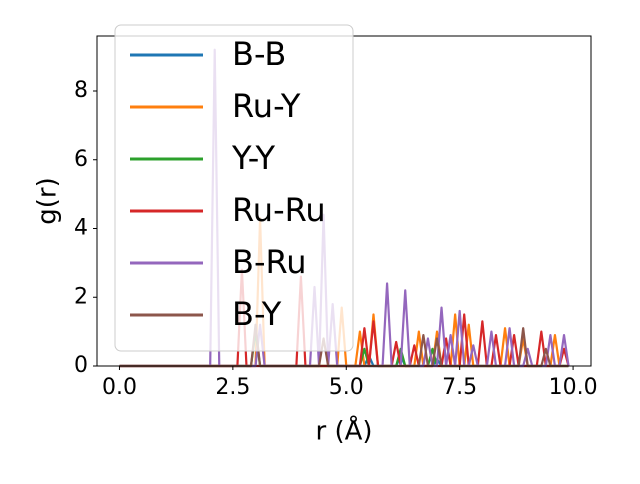 The image size is (640, 484). What do you see at coordinates (459, 387) in the screenshot?
I see `x-tick-label: 7.5` at bounding box center [459, 387].